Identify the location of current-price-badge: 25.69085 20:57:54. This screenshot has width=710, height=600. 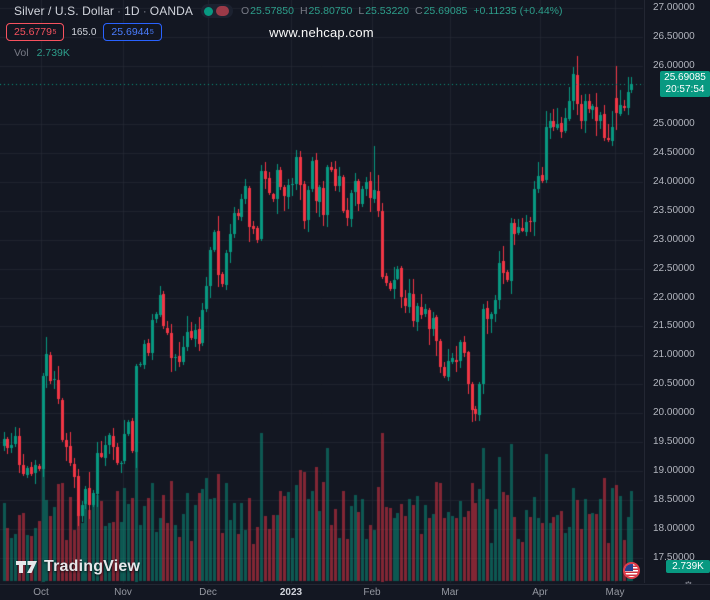
(685, 83).